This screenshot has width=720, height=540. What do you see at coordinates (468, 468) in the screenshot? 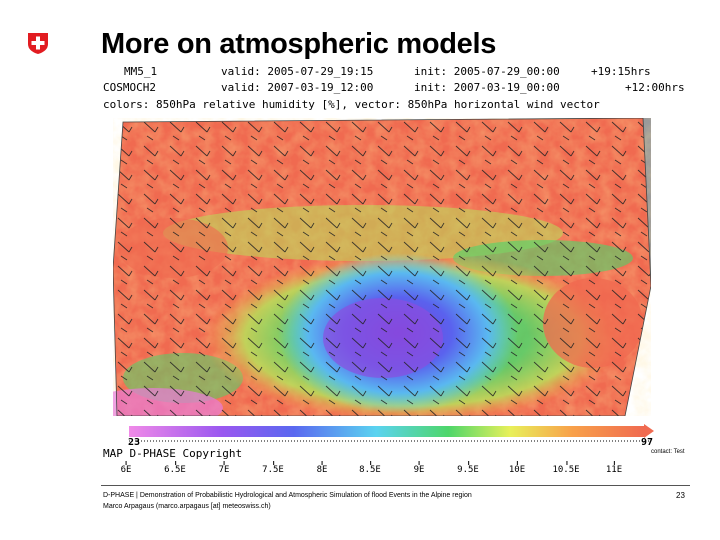
I see `tick-label: 9.5E` at bounding box center [468, 468].